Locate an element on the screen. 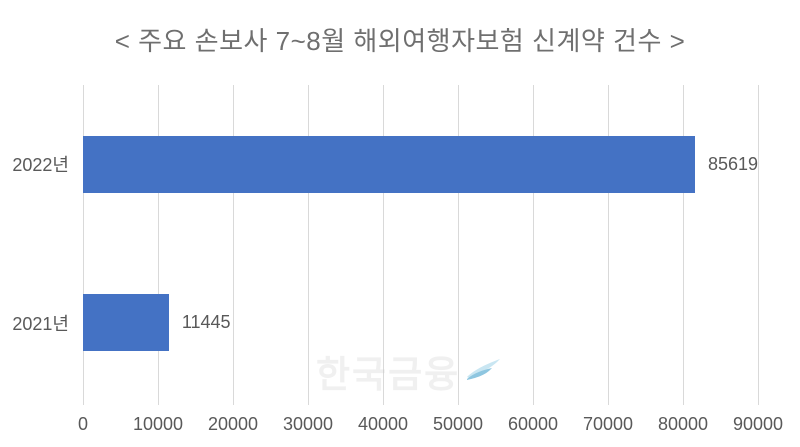 This screenshot has width=800, height=447. x-axis-tick-label: 20000 is located at coordinates (233, 424).